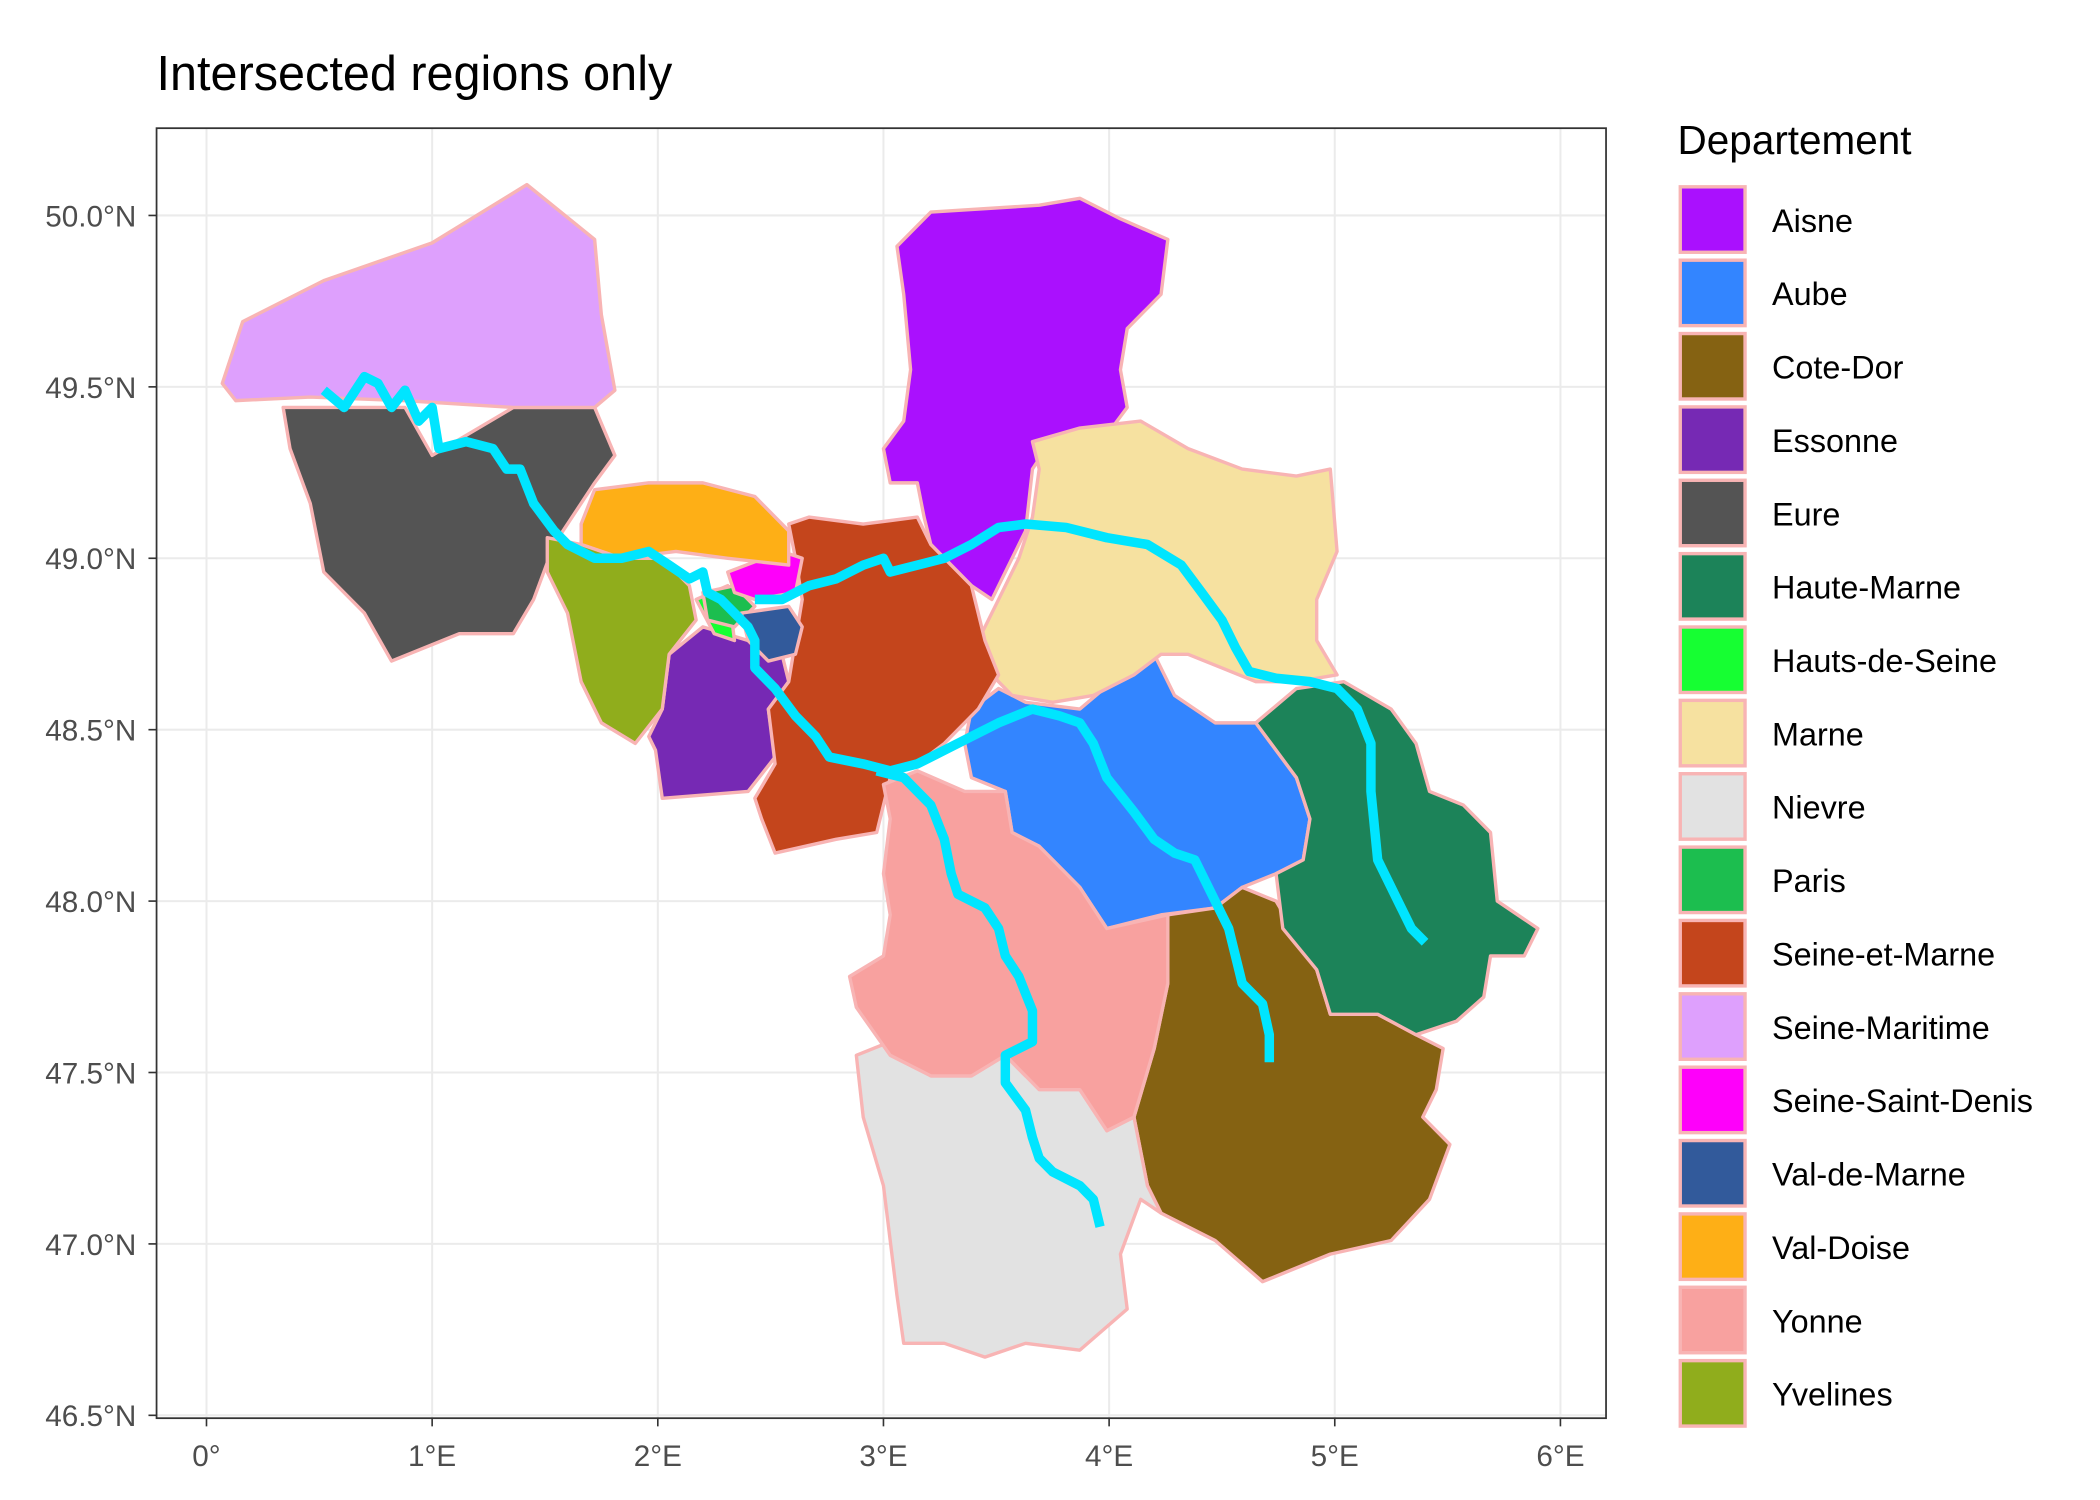 Image resolution: width=2100 pixels, height=1500 pixels. What do you see at coordinates (90, 902) in the screenshot?
I see `y-tick-label: 48.0°N` at bounding box center [90, 902].